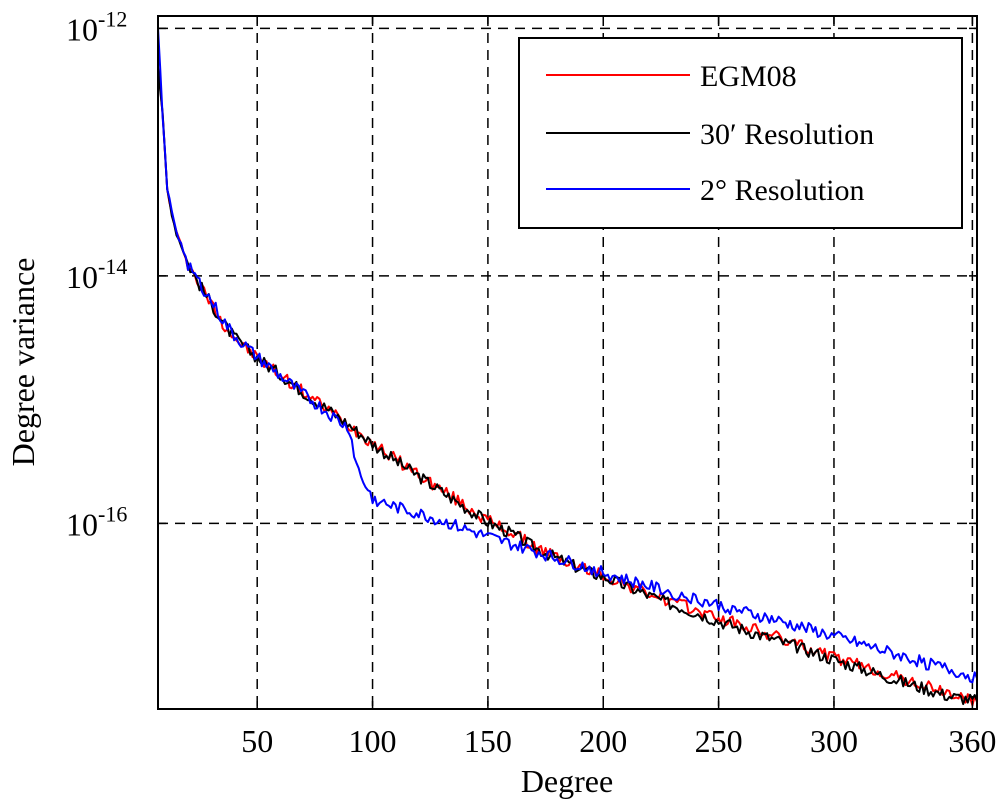 This screenshot has height=803, width=1000. I want to click on x-tick-label-200: 200, so click(603, 741).